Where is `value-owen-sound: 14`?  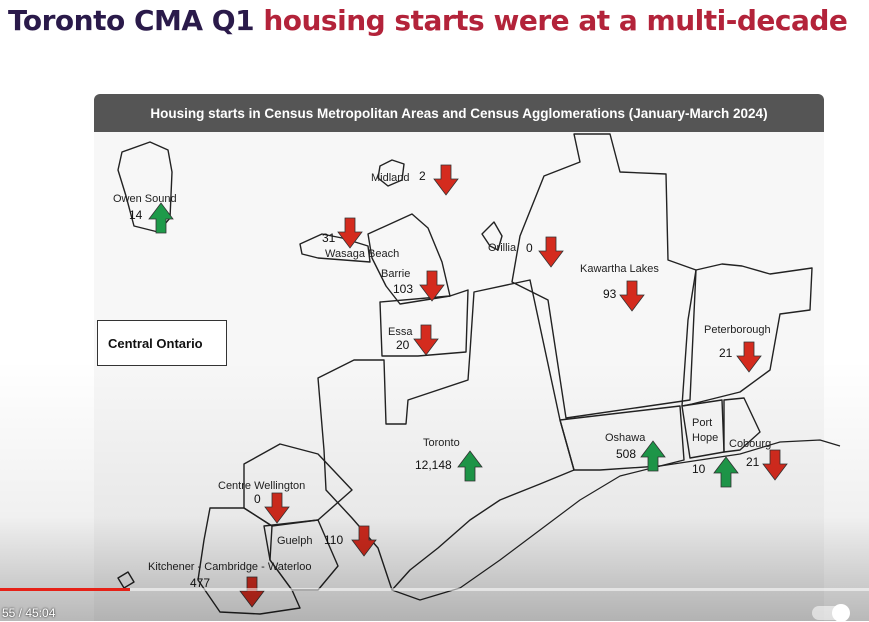 value-owen-sound: 14 is located at coordinates (136, 215).